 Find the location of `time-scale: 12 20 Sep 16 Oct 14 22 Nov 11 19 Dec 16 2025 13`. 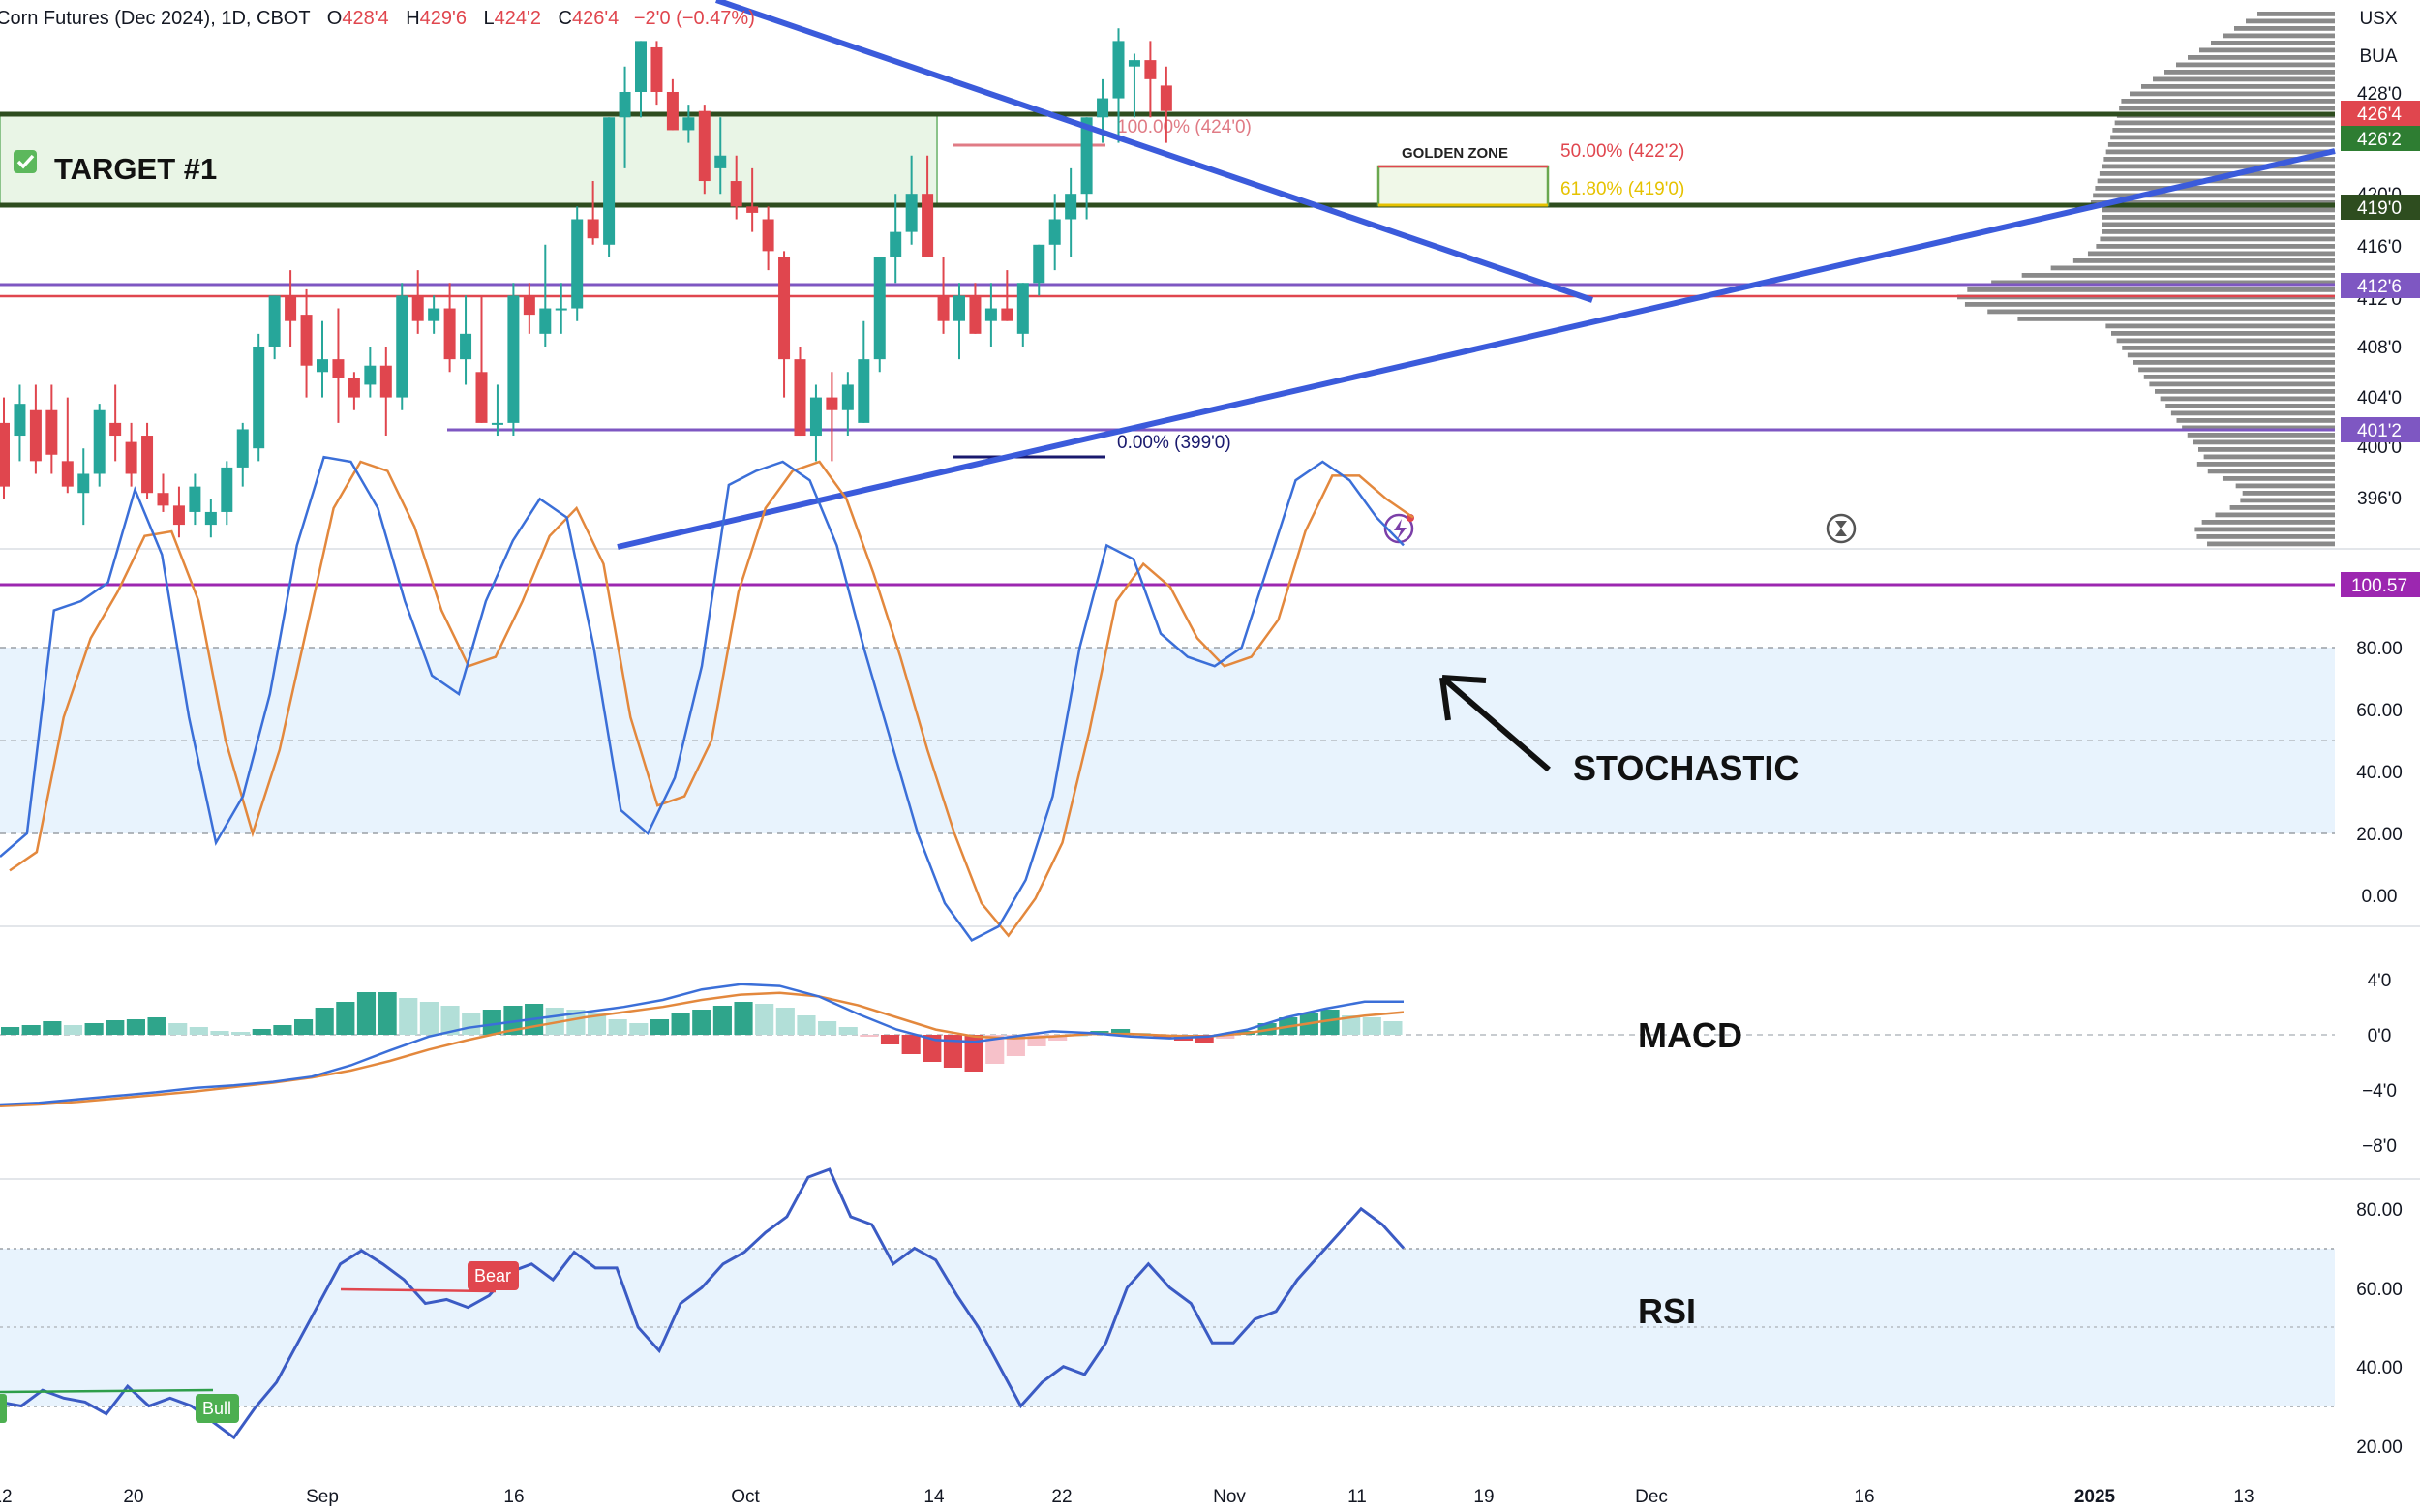

time-scale: 12 20 Sep 16 Oct 14 22 Nov 11 19 Dec 16 2025 13 is located at coordinates (1127, 1497).